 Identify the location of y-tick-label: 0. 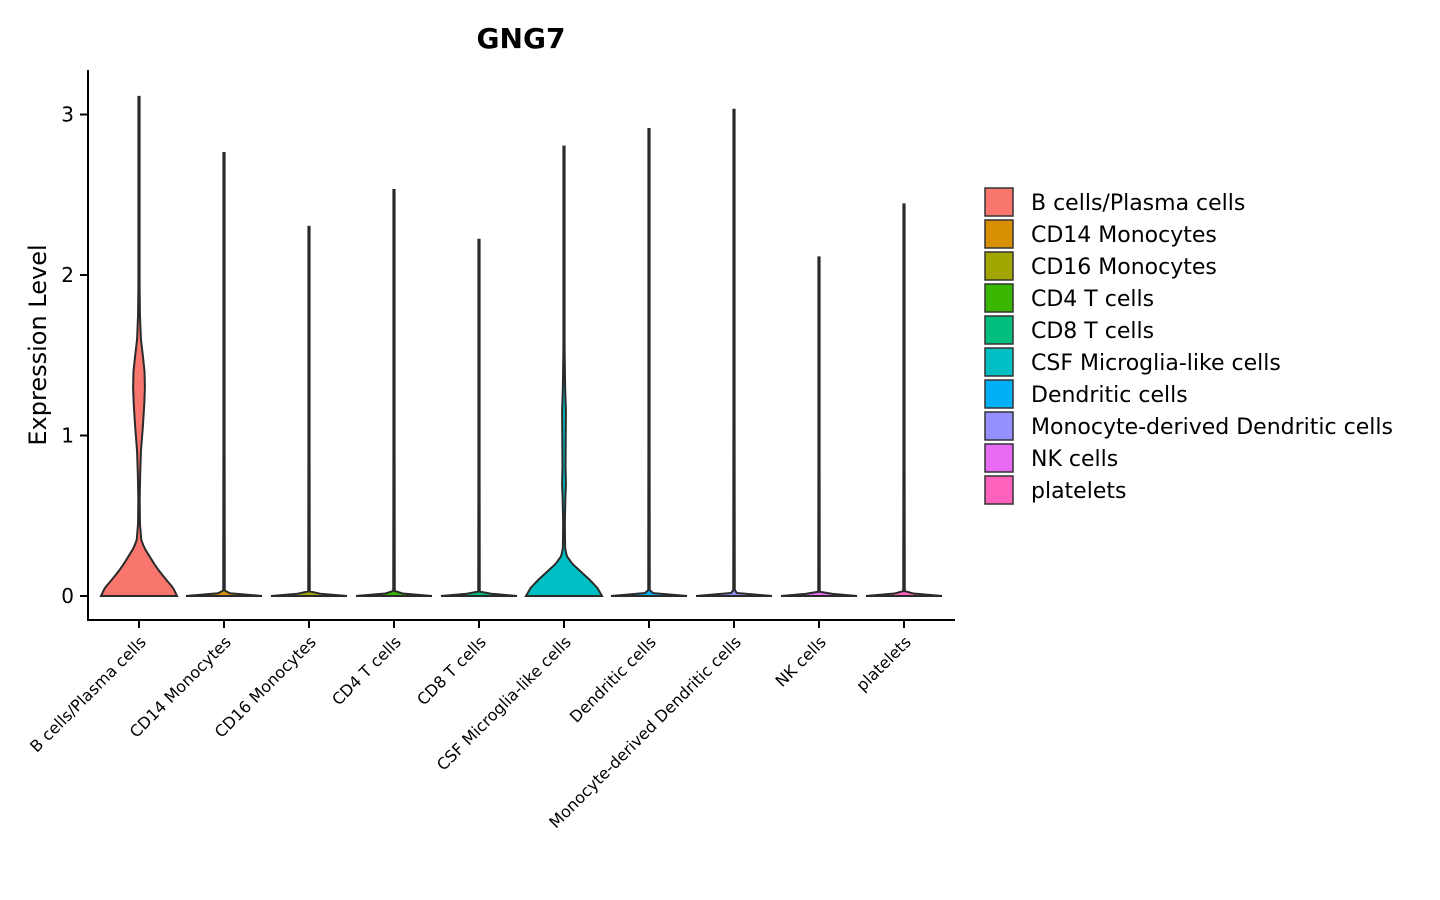
(67, 596).